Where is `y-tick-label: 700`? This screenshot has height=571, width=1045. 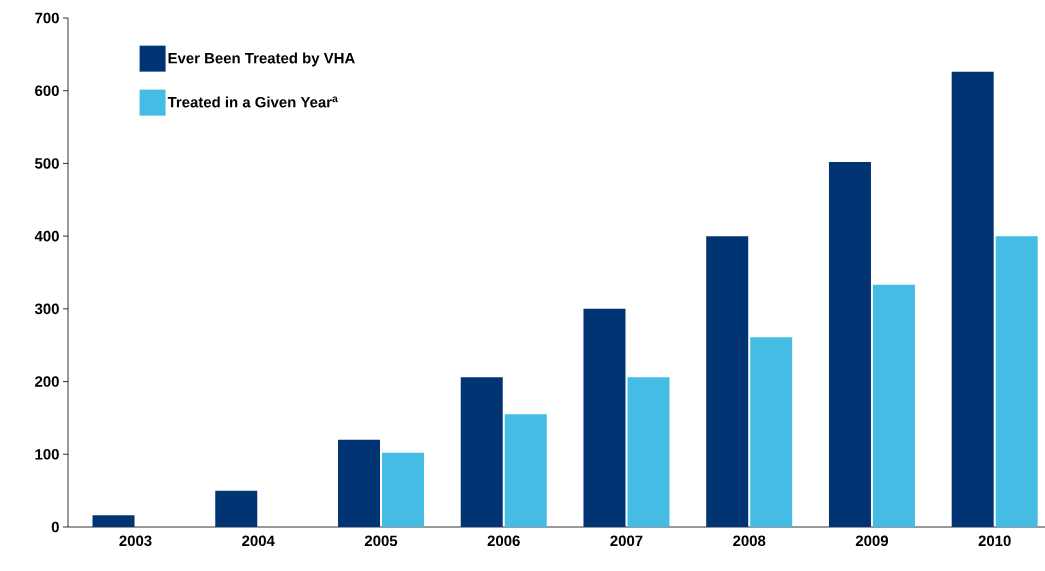 y-tick-label: 700 is located at coordinates (47, 18).